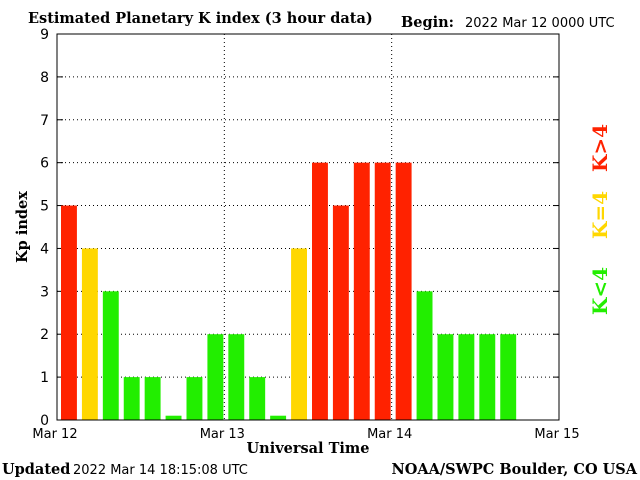 The width and height of the screenshot is (640, 480). What do you see at coordinates (222, 434) in the screenshot?
I see `x-tick-label: Mar 13` at bounding box center [222, 434].